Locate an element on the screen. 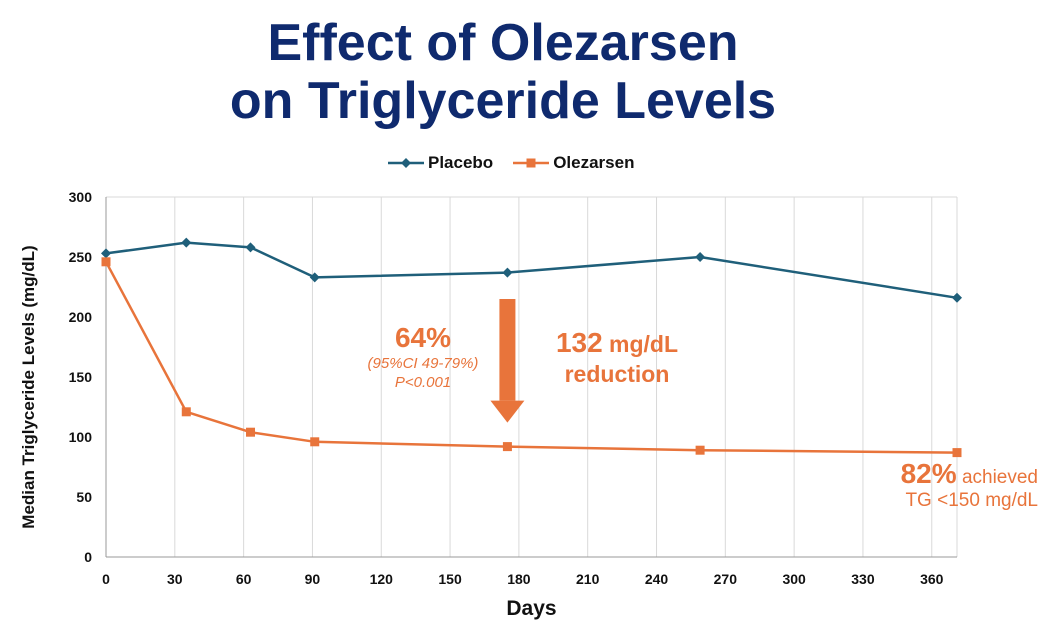  legend-item-olezarsen: Olezarsen is located at coordinates (573, 163).